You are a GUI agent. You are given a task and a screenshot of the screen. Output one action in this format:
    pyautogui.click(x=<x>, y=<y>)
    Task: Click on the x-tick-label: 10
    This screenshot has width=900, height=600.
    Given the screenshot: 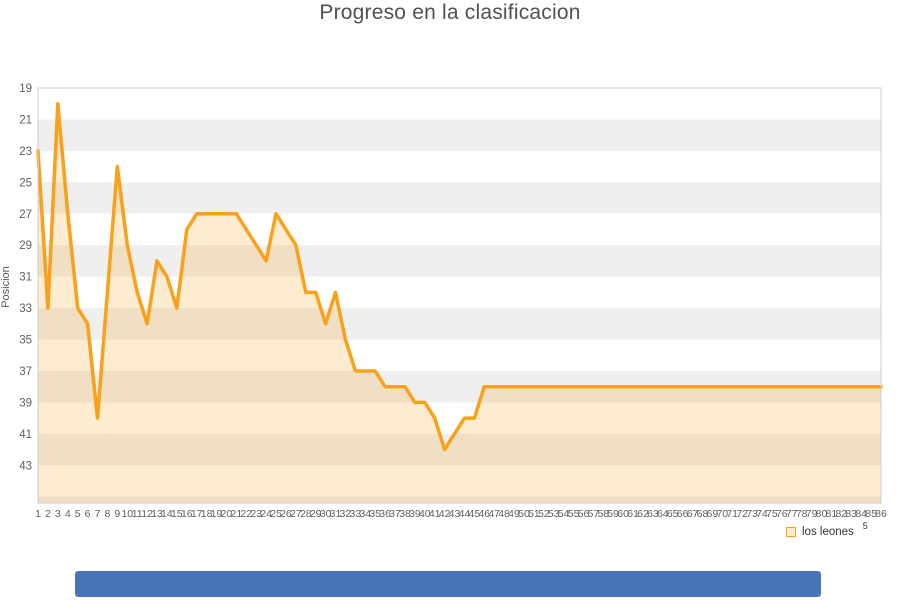 What is the action you would take?
    pyautogui.click(x=127, y=514)
    